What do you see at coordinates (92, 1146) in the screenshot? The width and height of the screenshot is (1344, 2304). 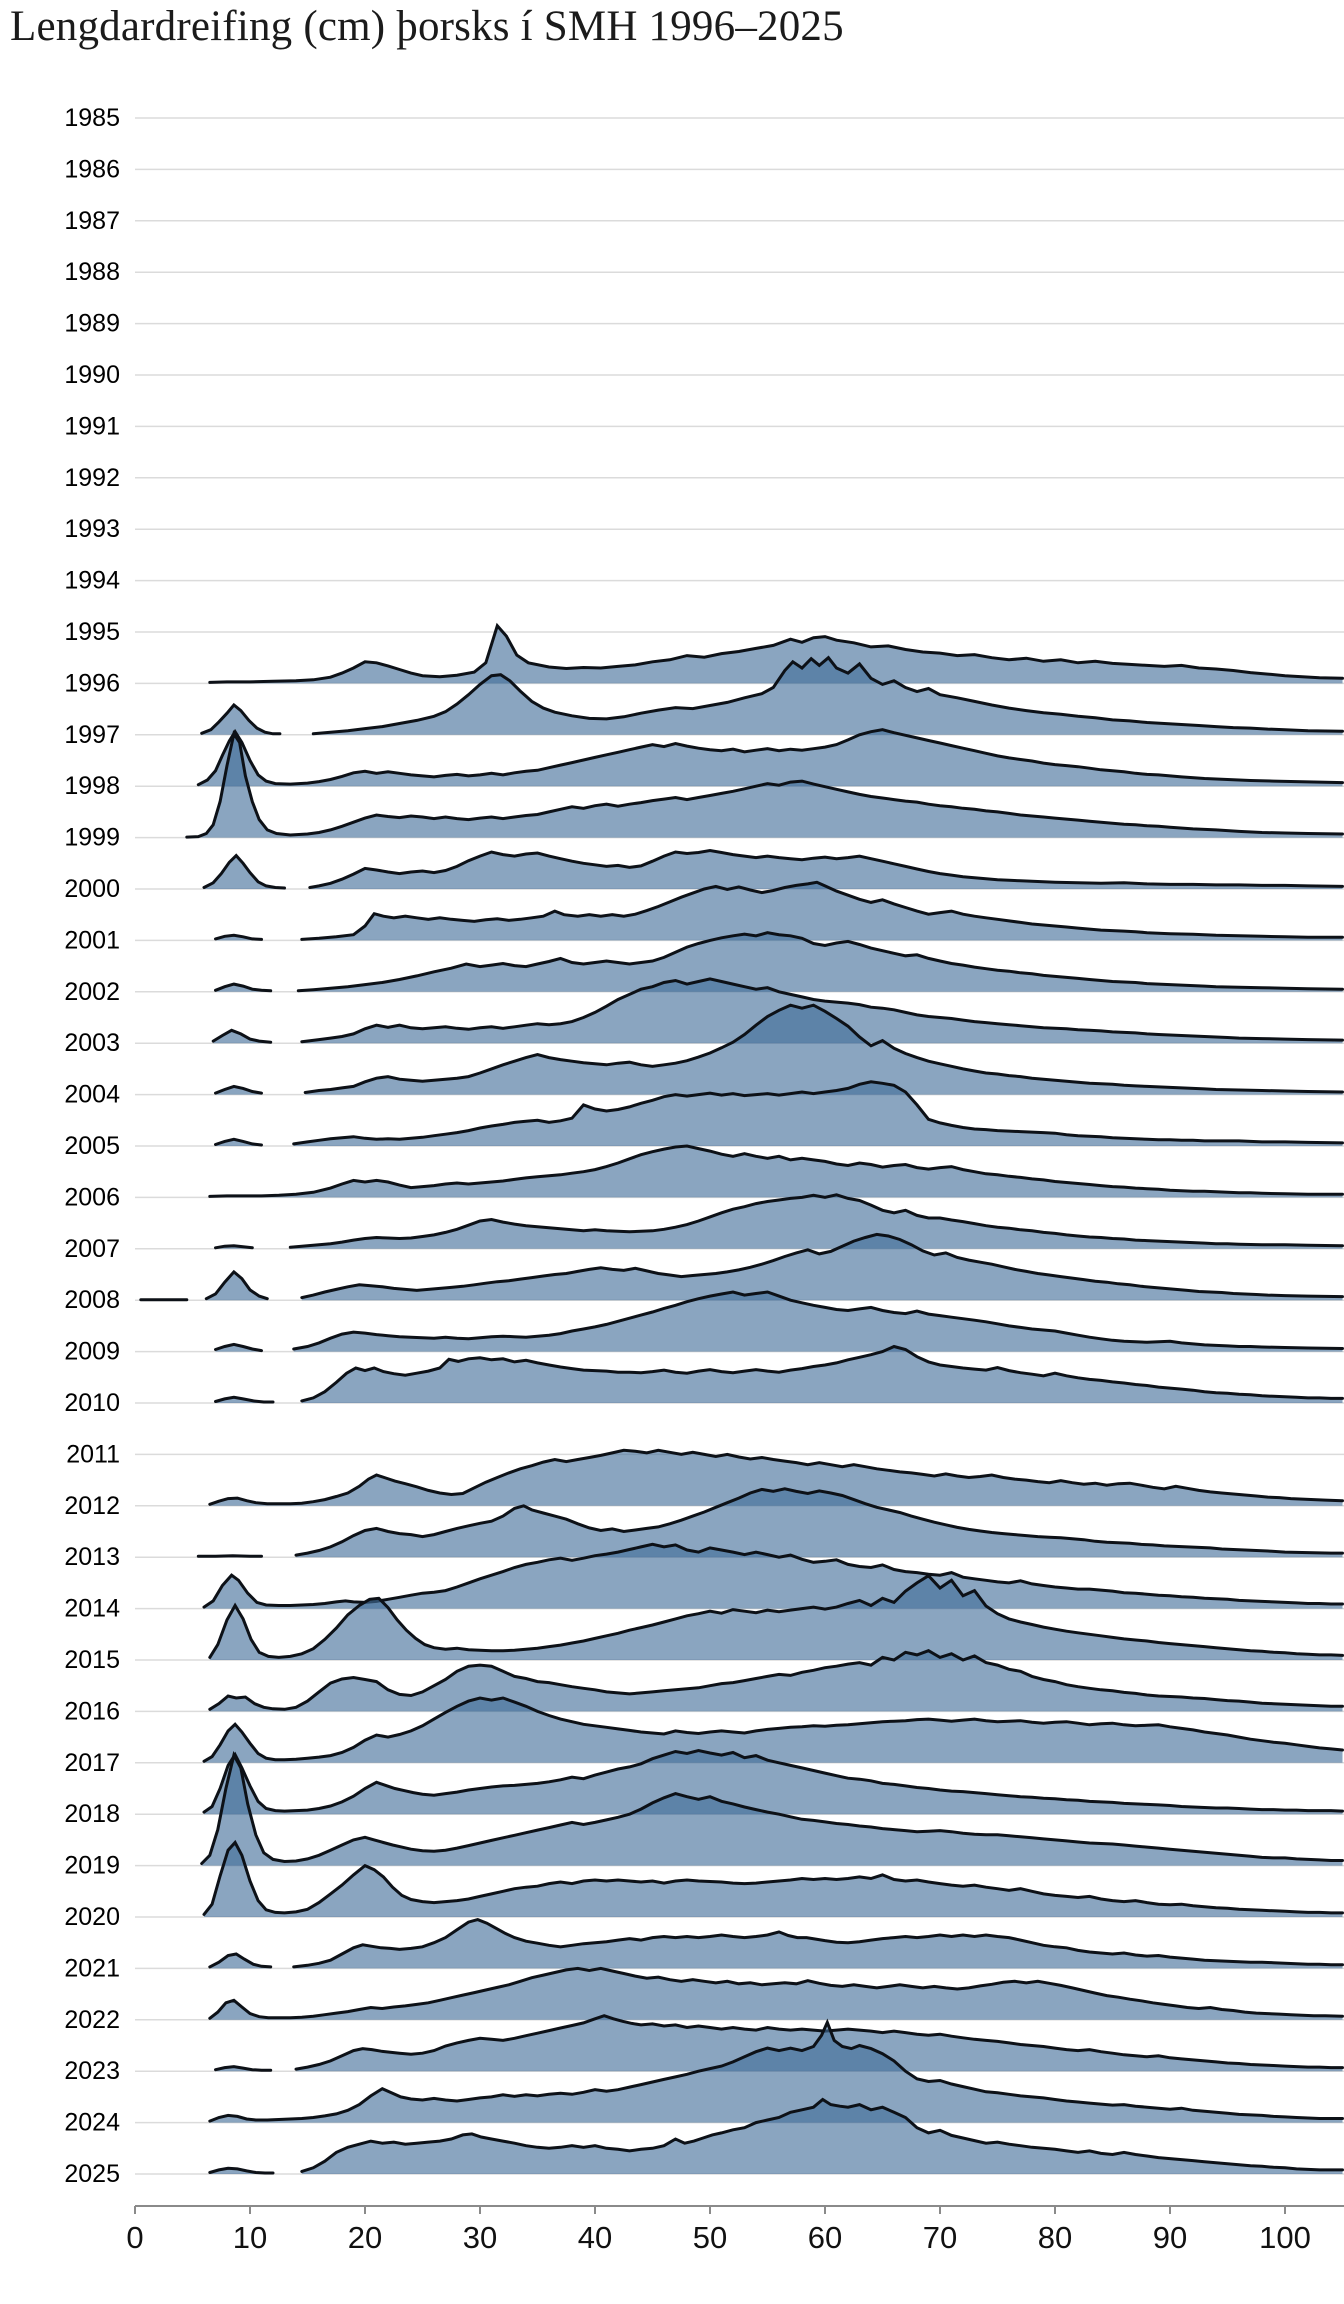 I see `year-label-2005: 2005` at bounding box center [92, 1146].